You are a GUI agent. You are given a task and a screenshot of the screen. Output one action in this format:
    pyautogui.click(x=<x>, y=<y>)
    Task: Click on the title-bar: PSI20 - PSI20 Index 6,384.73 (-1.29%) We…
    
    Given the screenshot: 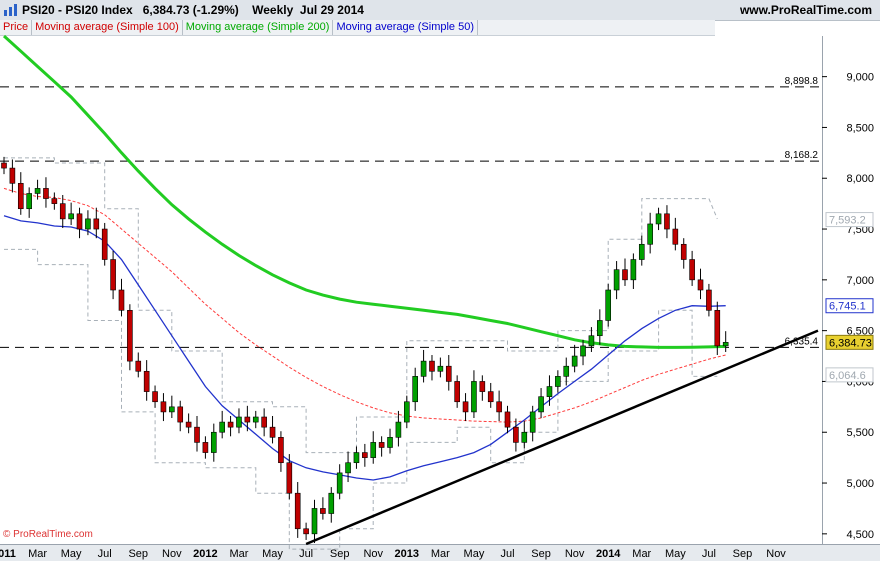 What is the action you would take?
    pyautogui.click(x=440, y=10)
    